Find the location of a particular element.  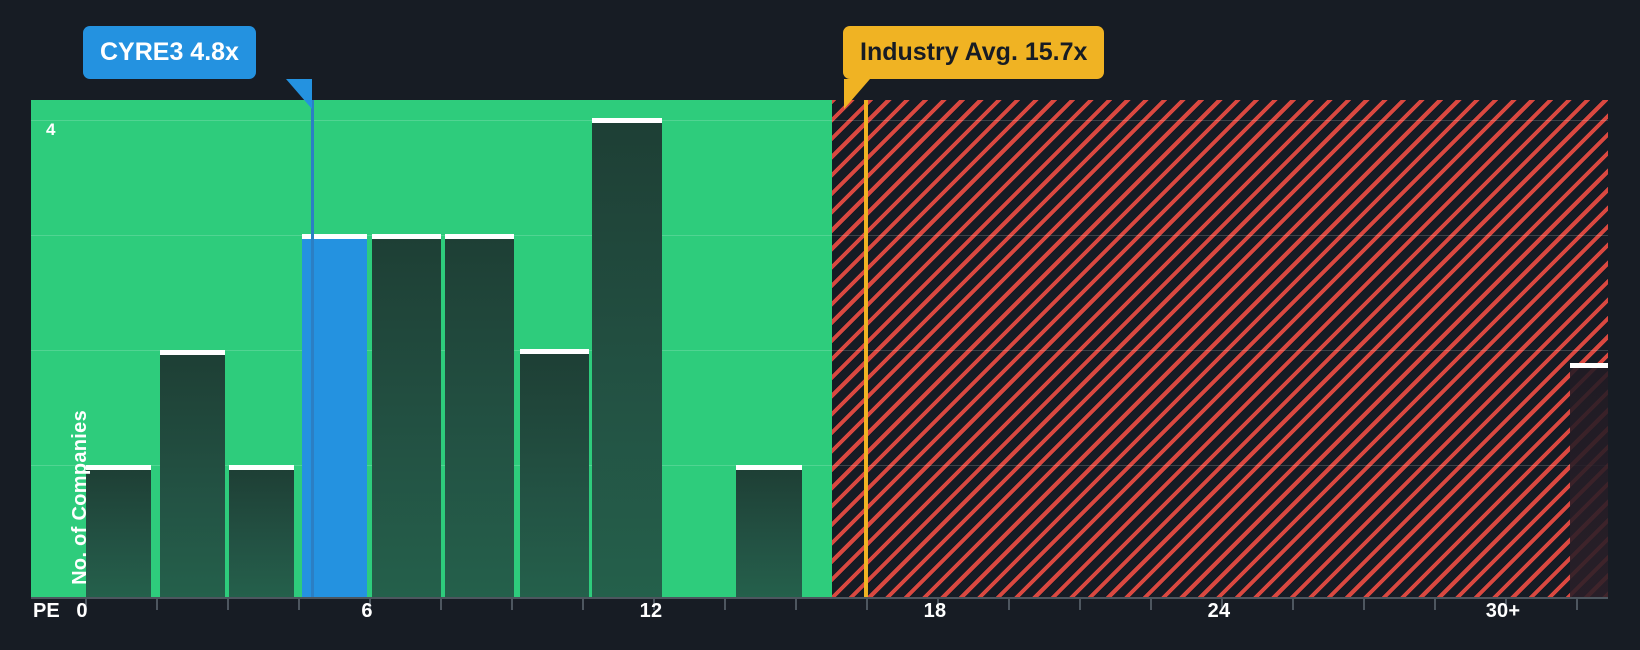

x-tick-label-6: 6 is located at coordinates (367, 611).